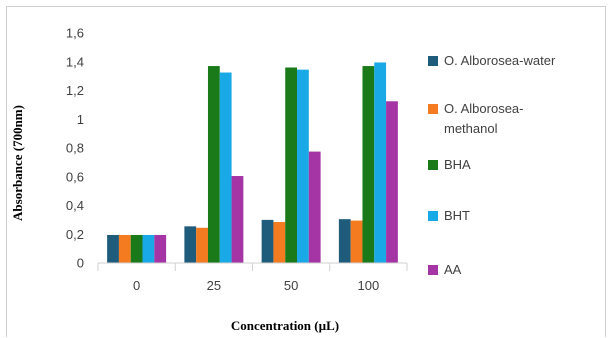 This screenshot has width=608, height=338. I want to click on y-tick-label: 1,6, so click(75, 33).